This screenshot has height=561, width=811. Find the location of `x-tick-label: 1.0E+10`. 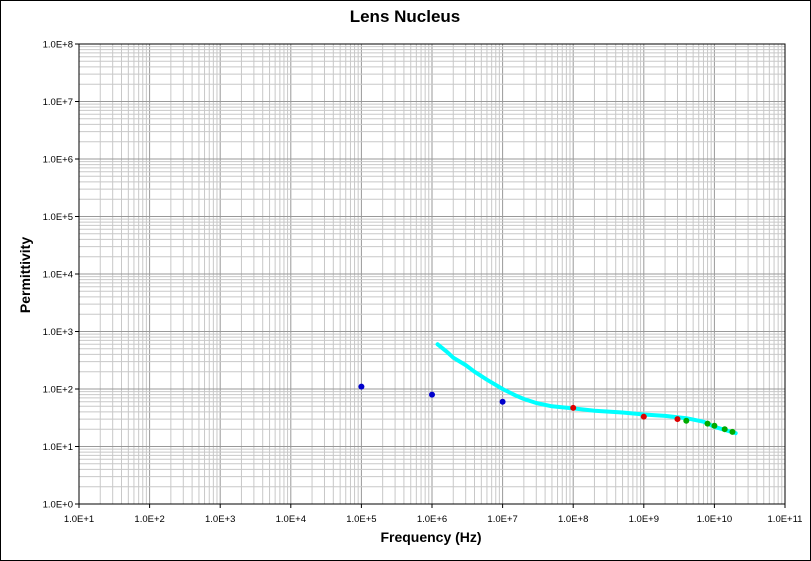

x-tick-label: 1.0E+10 is located at coordinates (715, 519).